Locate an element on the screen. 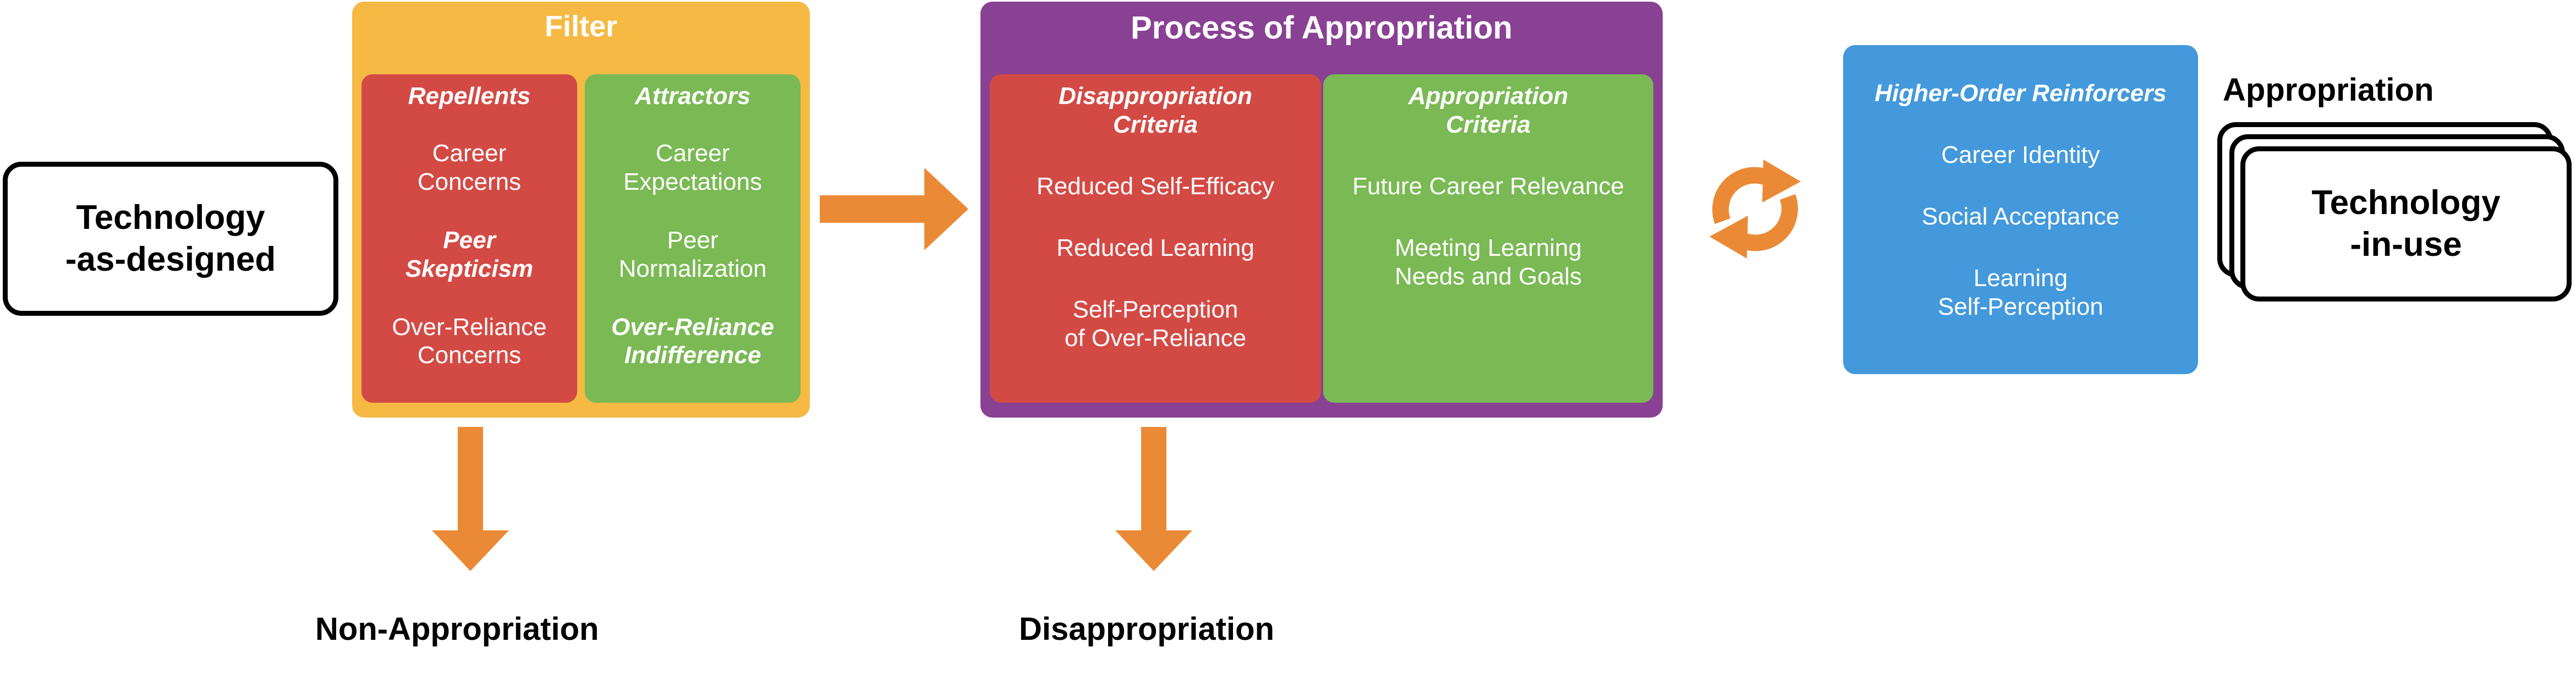 This screenshot has width=2576, height=680. cycle-arrows-icon is located at coordinates (1755, 209).